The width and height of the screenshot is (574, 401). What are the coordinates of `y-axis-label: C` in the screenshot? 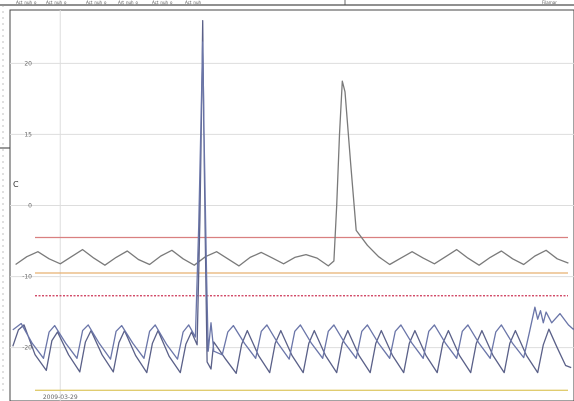 It's located at (16, 184).